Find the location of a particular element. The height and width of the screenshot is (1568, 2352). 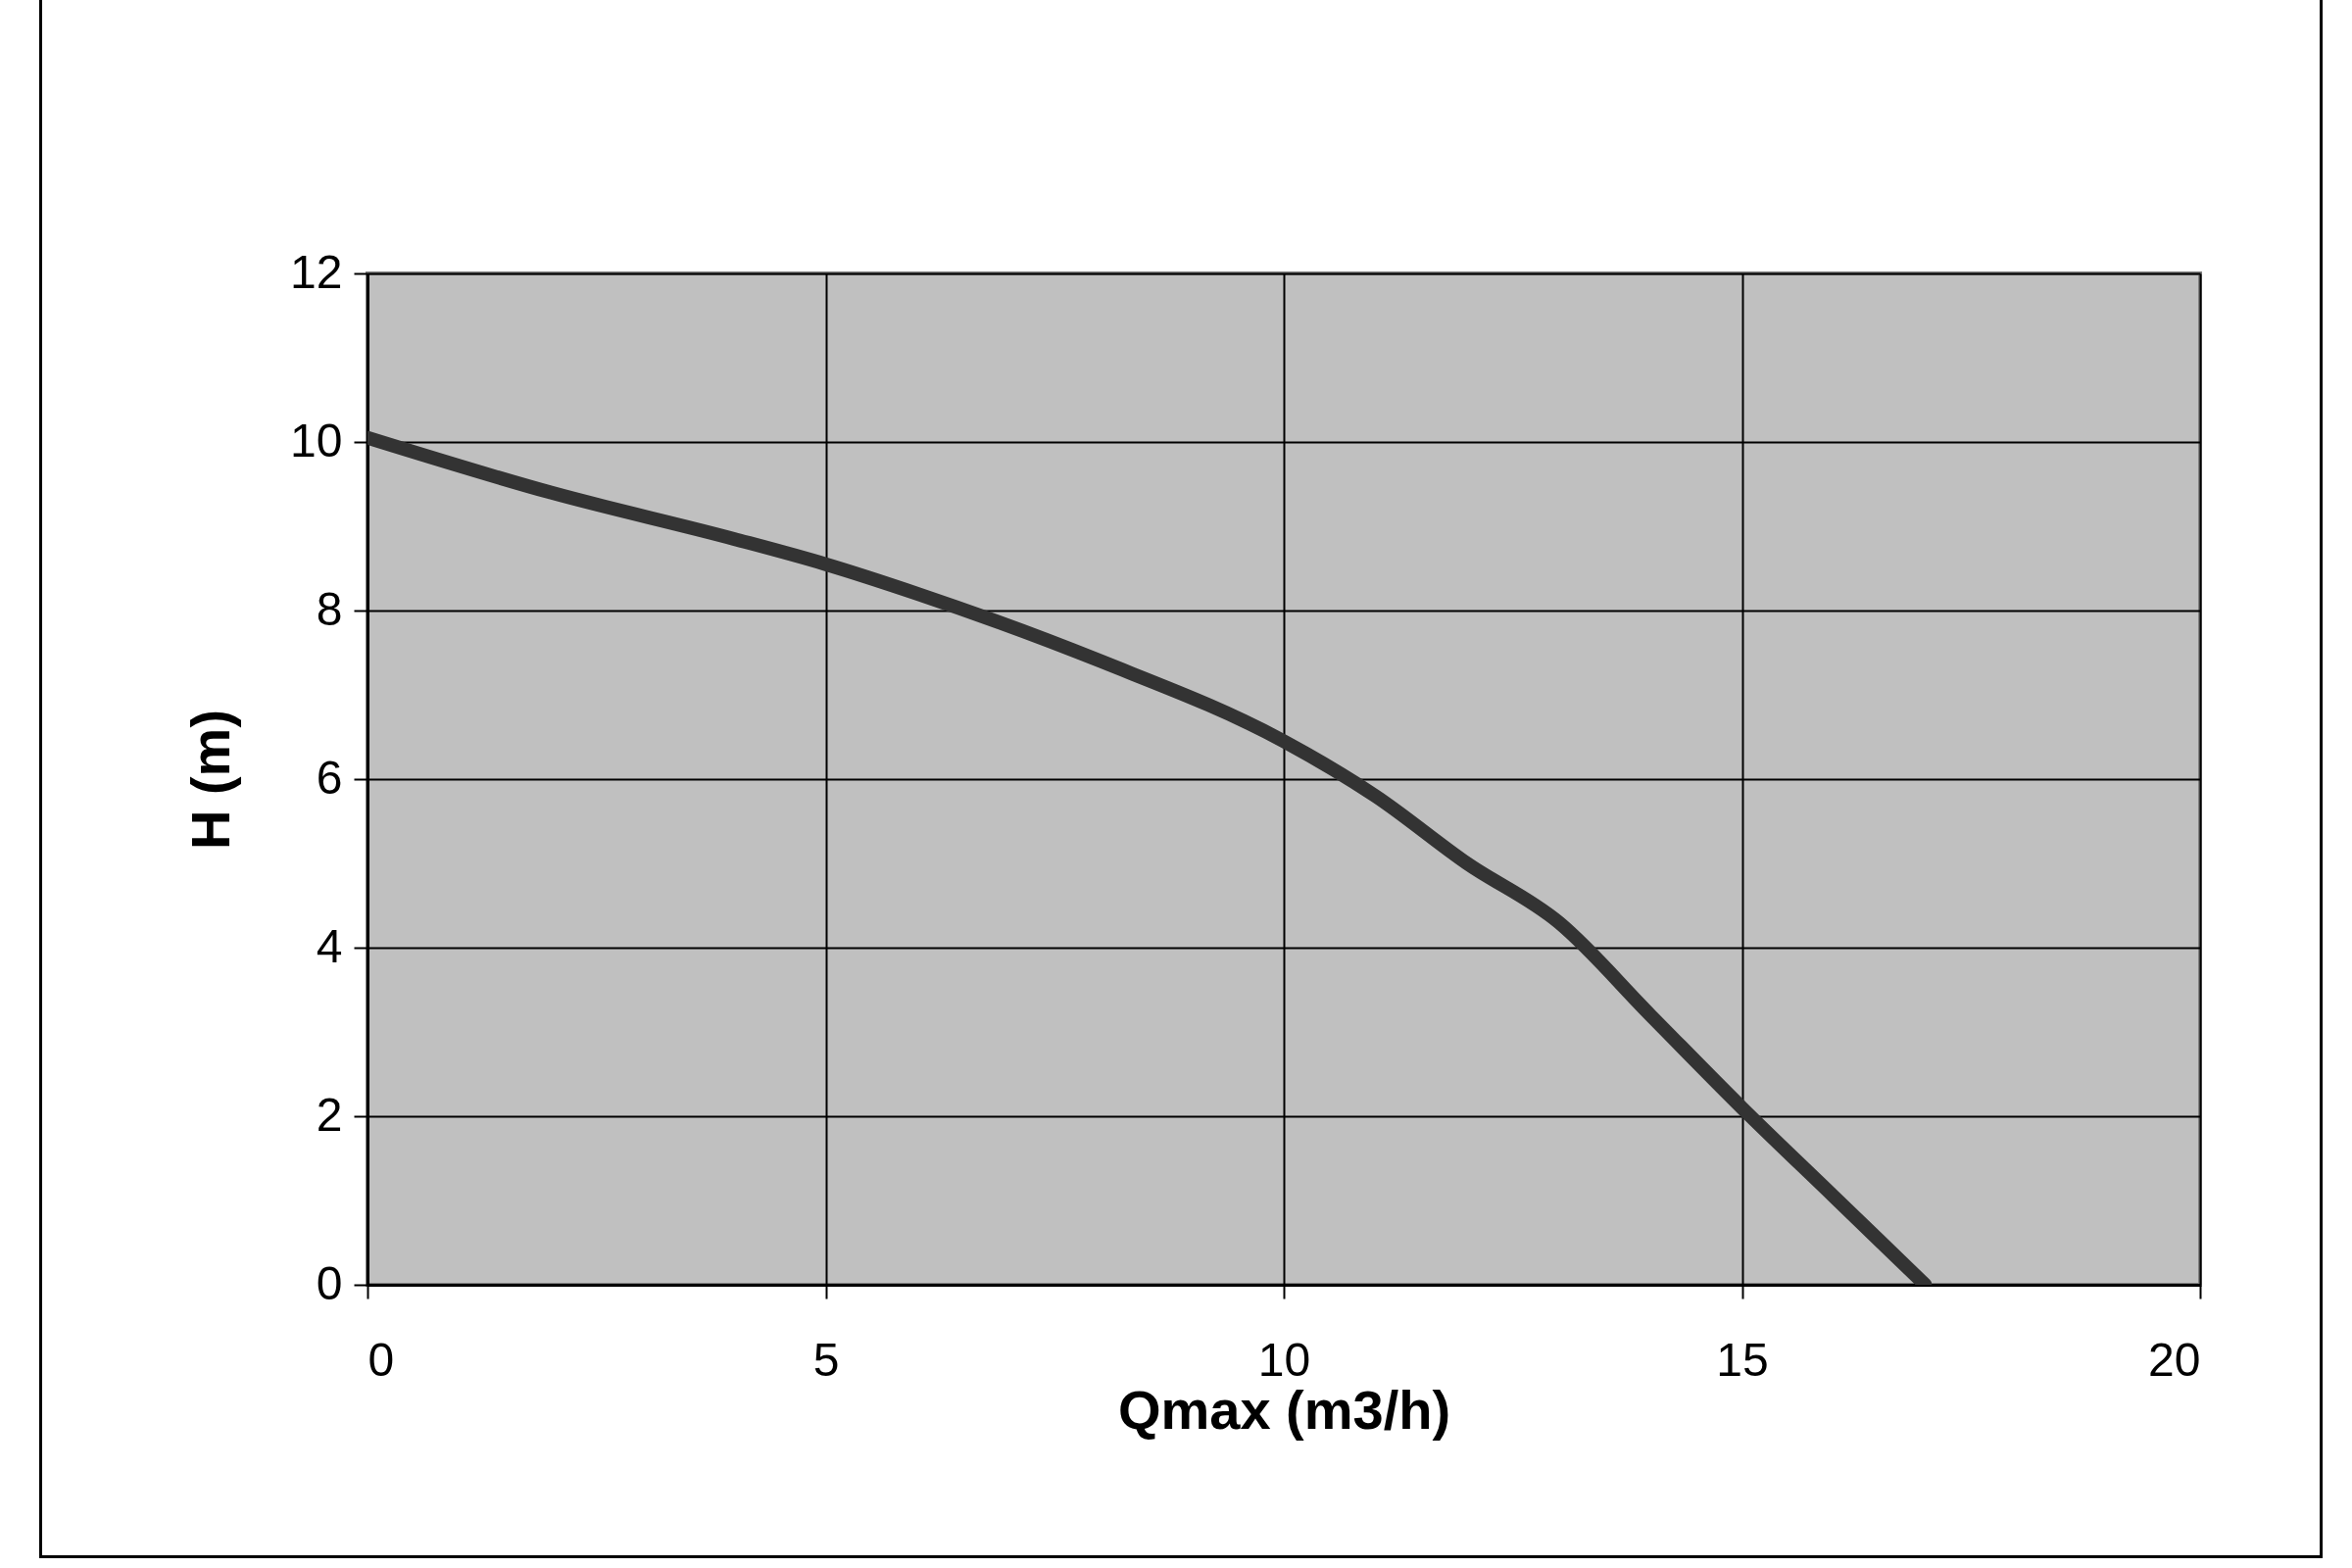

y-axis-title: H (m) is located at coordinates (210, 780).